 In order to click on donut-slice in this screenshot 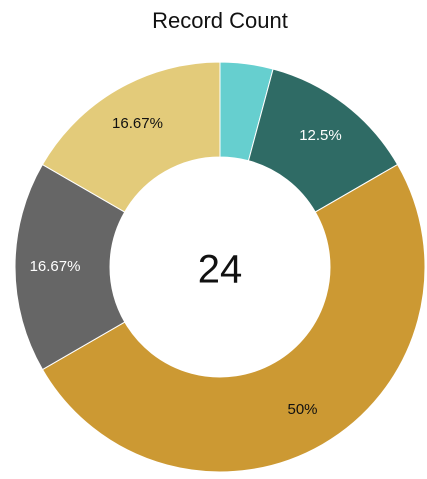, I will do `click(131, 137)`.